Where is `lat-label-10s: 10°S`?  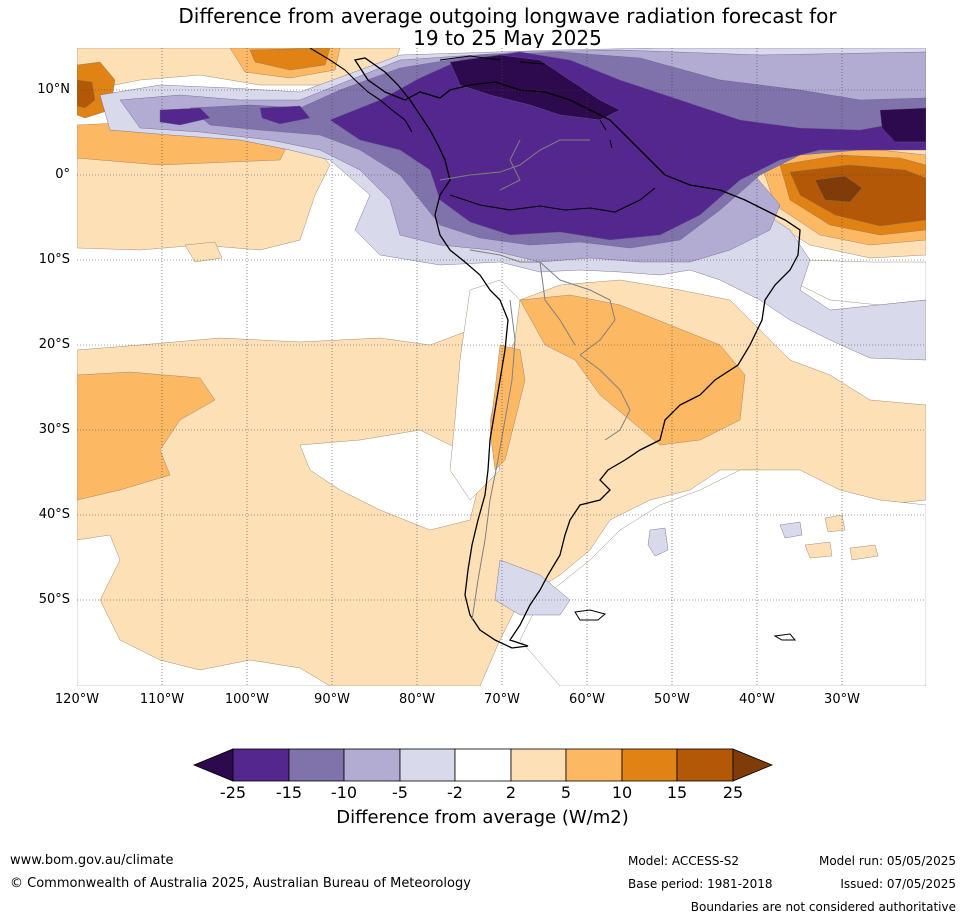
lat-label-10s: 10°S is located at coordinates (54, 259).